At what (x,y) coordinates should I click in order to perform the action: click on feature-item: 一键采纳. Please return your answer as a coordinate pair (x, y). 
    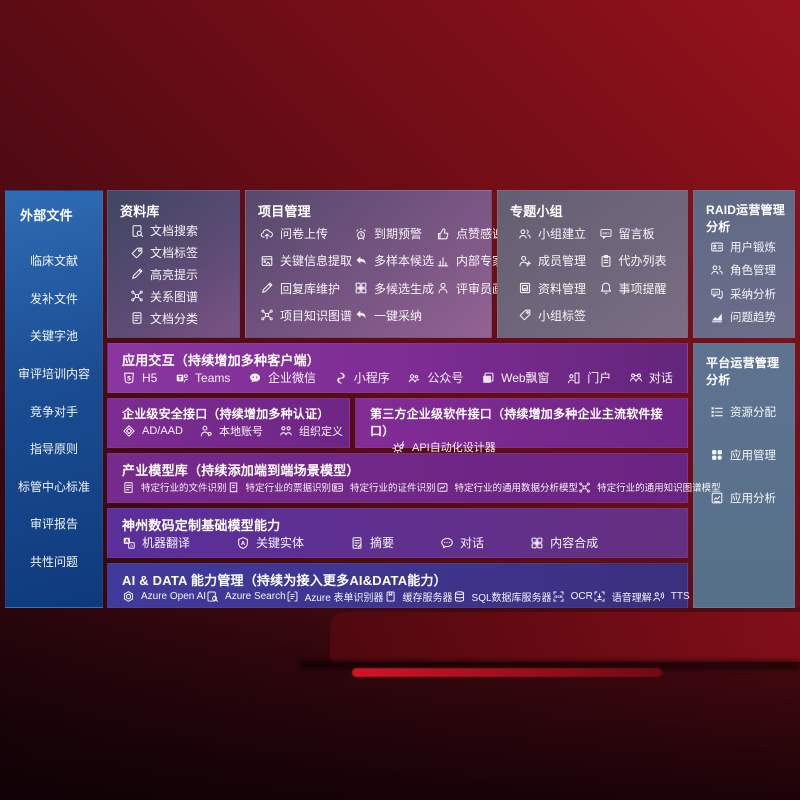
    Looking at the image, I should click on (394, 315).